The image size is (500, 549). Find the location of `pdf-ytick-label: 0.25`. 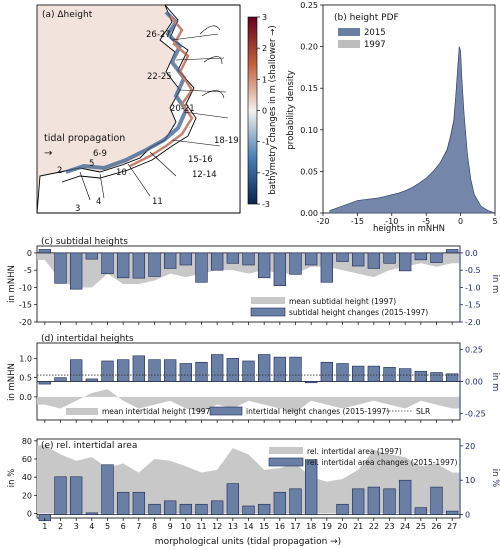

pdf-ytick-label: 0.25 is located at coordinates (309, 5).